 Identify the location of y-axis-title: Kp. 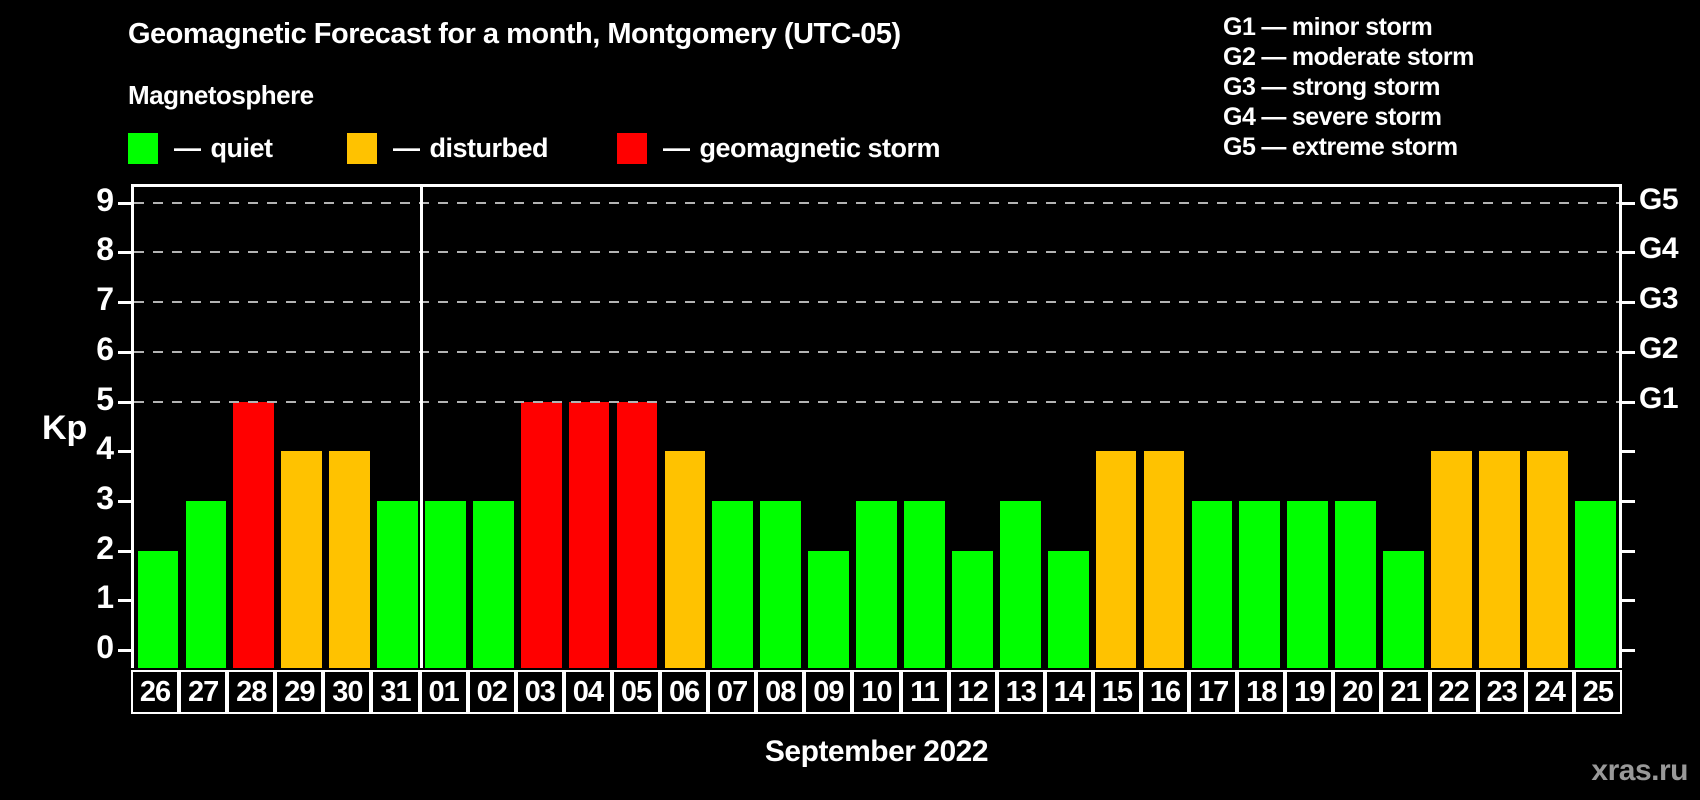
(65, 428).